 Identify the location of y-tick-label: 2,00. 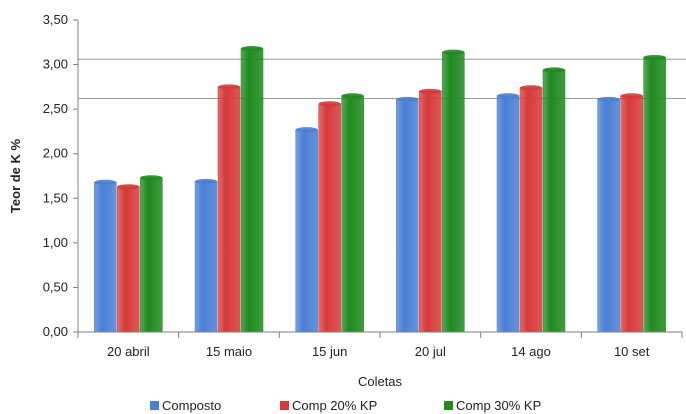
(55, 153).